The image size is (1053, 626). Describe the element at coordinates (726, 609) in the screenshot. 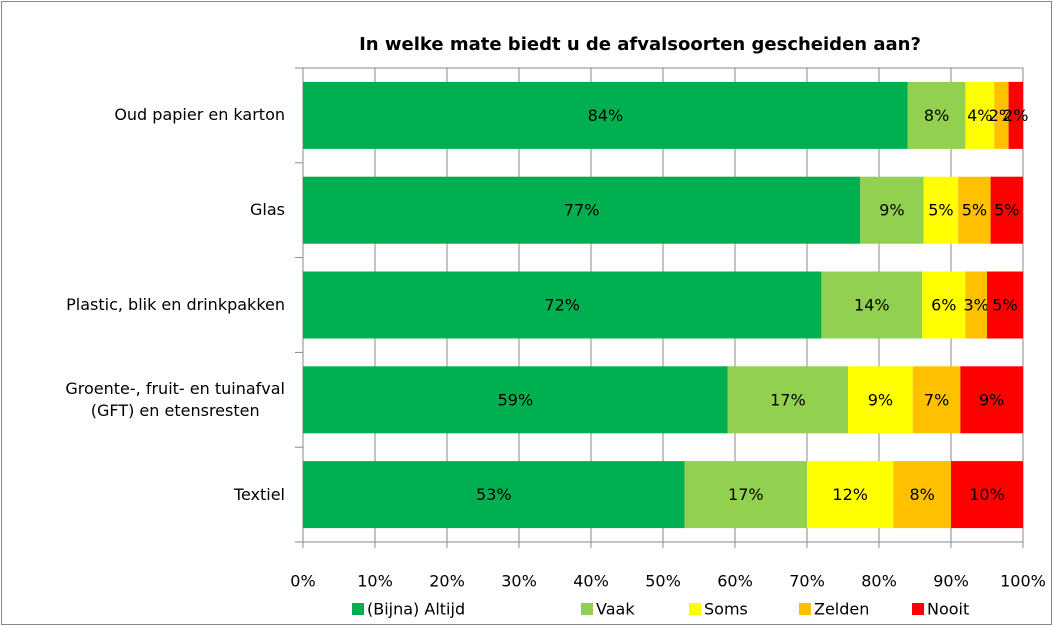

I see `legend-label: Soms` at that location.